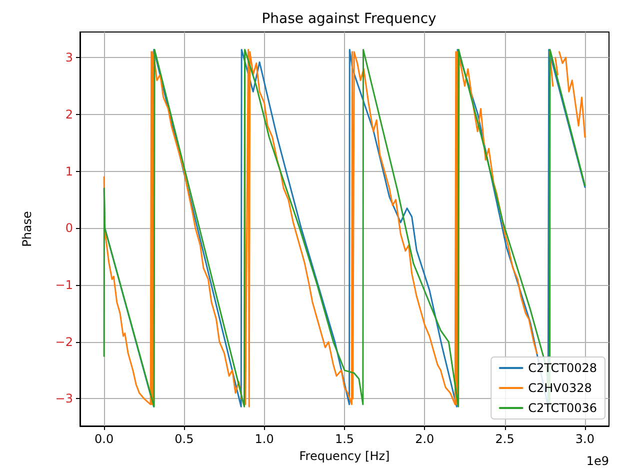  Describe the element at coordinates (64, 285) in the screenshot. I see `y-tick-label: −1` at that location.